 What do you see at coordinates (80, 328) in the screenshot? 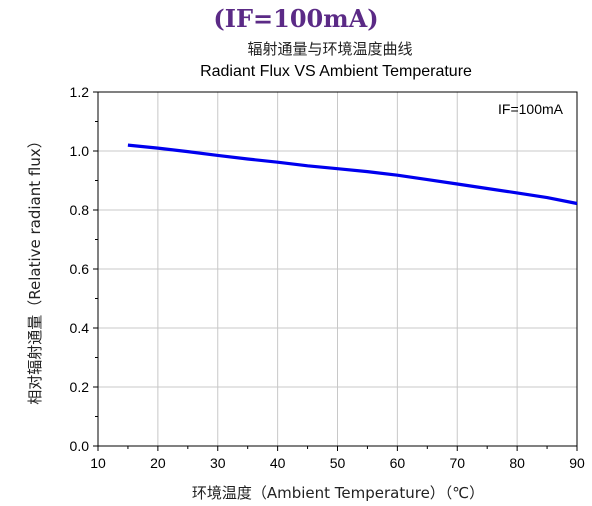
I see `y-tick-label: 0.4` at bounding box center [80, 328].